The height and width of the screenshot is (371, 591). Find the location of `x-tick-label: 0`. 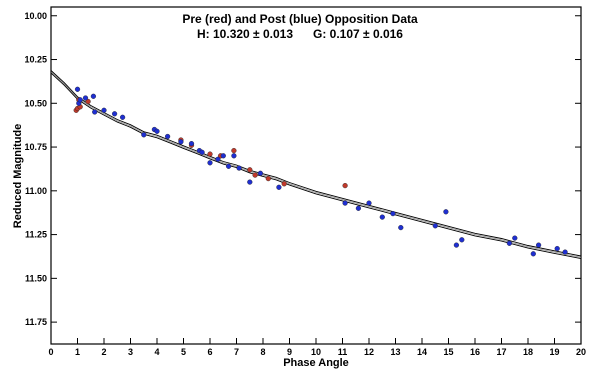

x-tick-label: 0 is located at coordinates (50, 352).